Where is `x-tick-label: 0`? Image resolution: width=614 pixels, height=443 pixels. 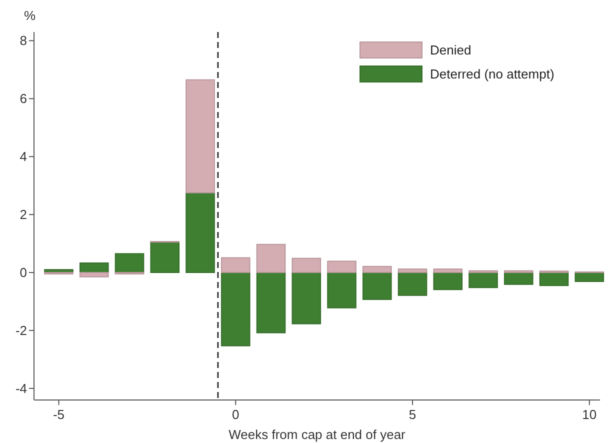
x-tick-label: 0 is located at coordinates (236, 414).